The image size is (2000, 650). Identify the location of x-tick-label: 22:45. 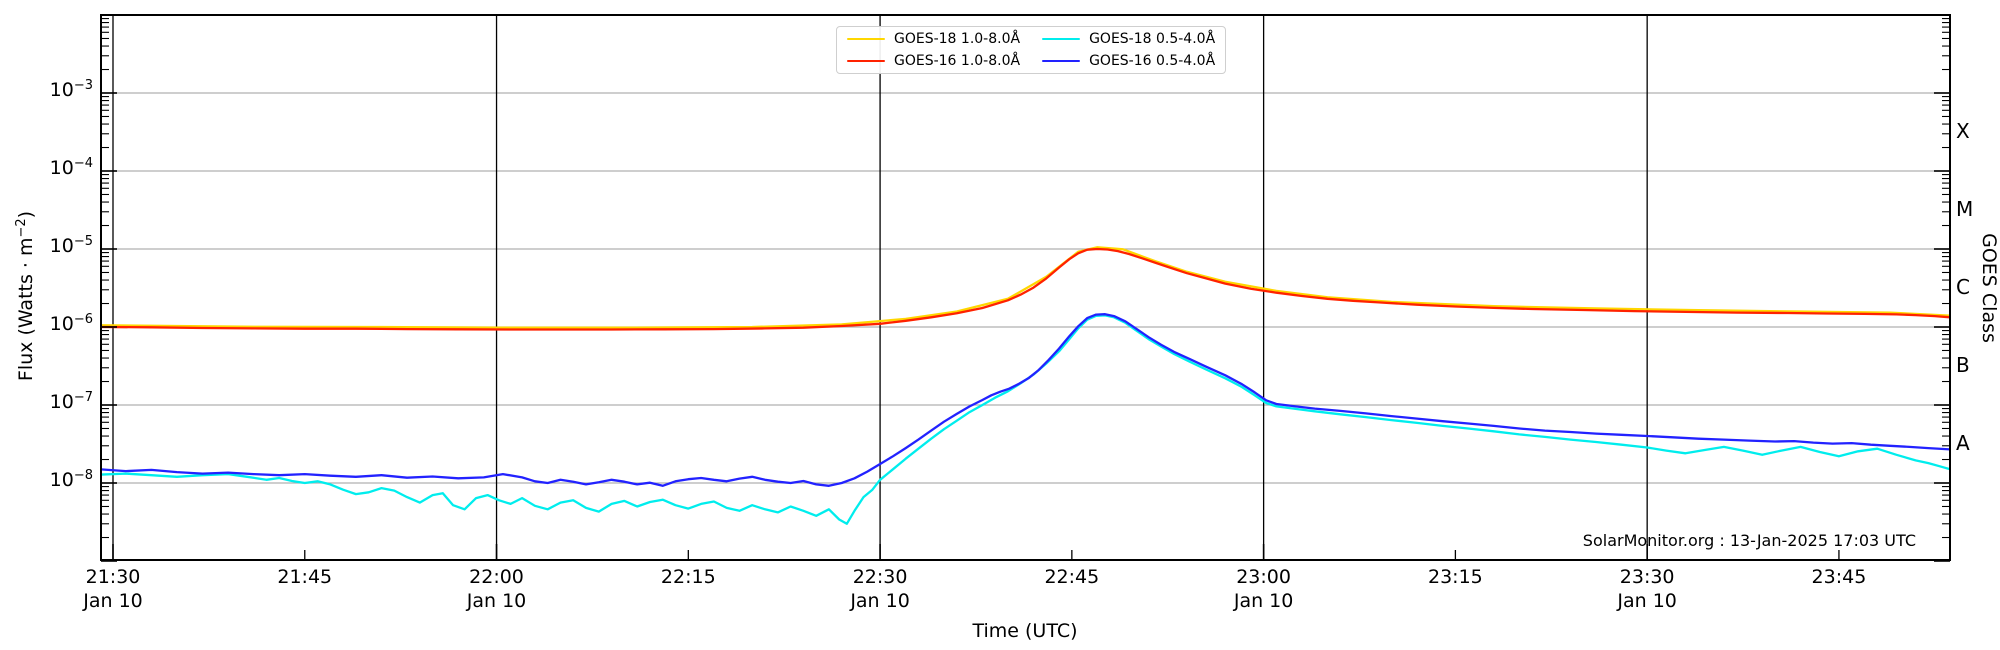
(1072, 577).